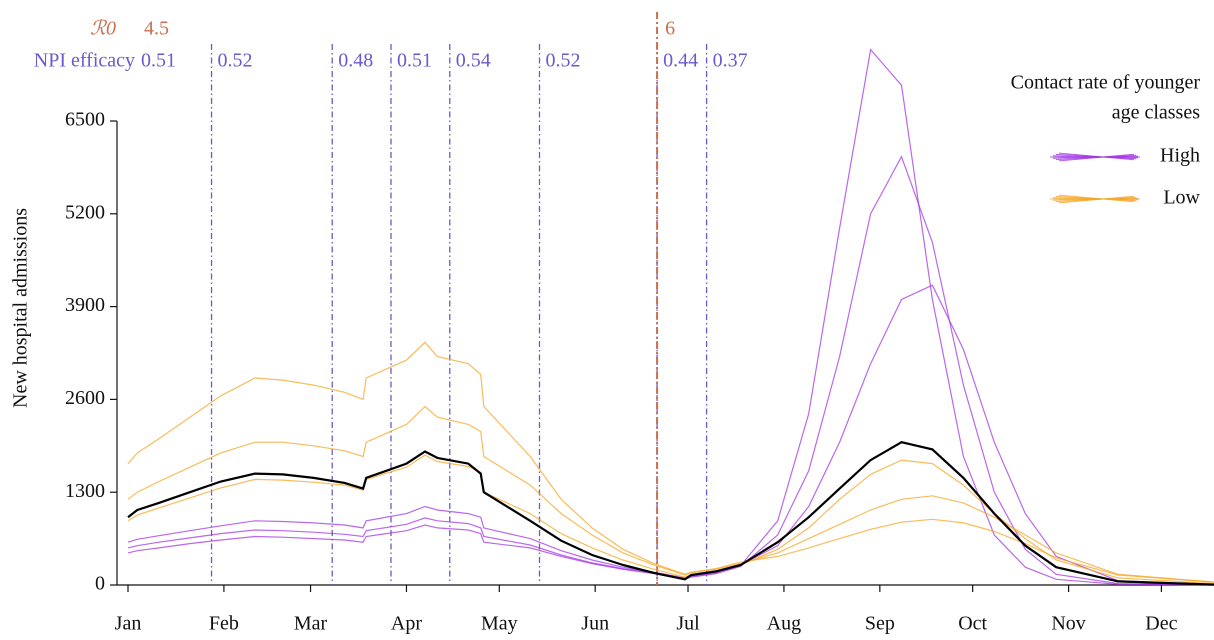 The height and width of the screenshot is (640, 1214). Describe the element at coordinates (1156, 113) in the screenshot. I see `legend-title: age classes` at that location.